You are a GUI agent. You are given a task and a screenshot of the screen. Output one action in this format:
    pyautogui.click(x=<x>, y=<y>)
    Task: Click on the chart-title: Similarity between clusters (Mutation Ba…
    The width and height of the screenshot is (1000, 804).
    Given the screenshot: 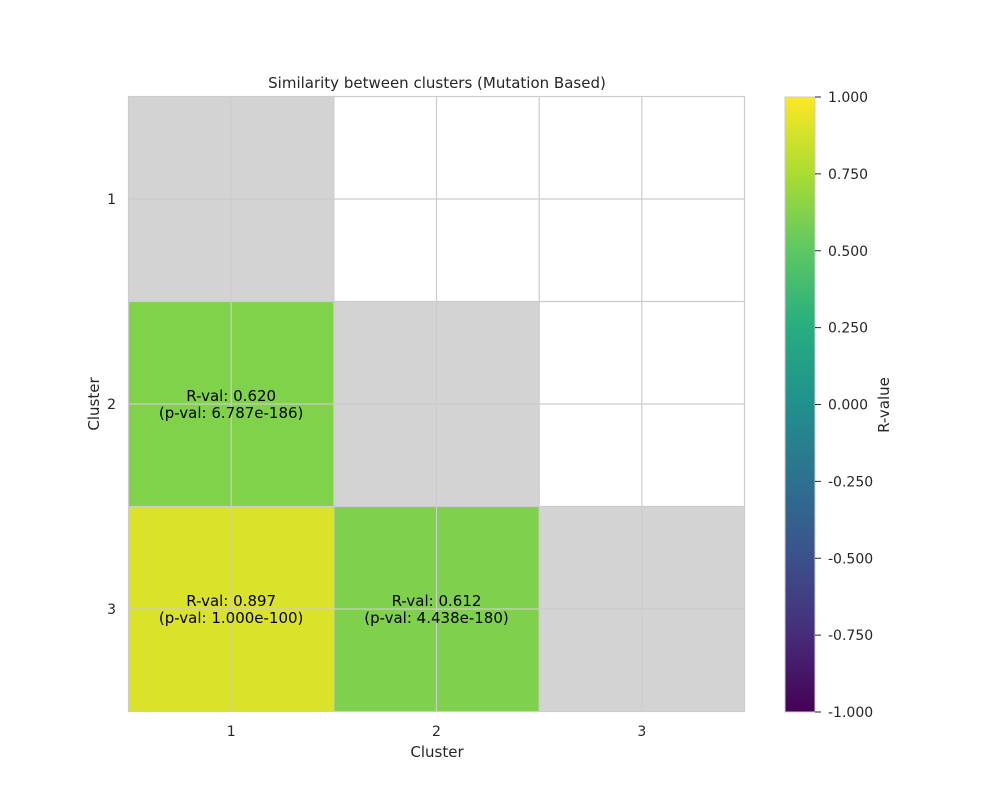 What is the action you would take?
    pyautogui.click(x=437, y=83)
    